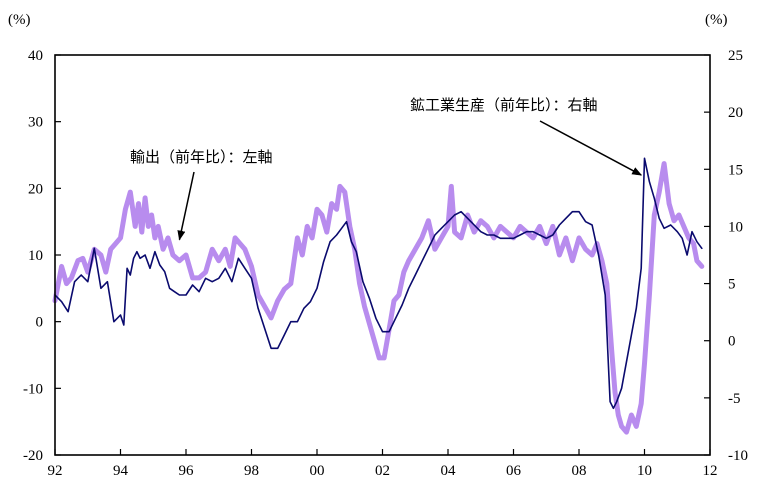 Image resolution: width=760 pixels, height=481 pixels. I want to click on y-left-tick-label: 30, so click(35, 123).